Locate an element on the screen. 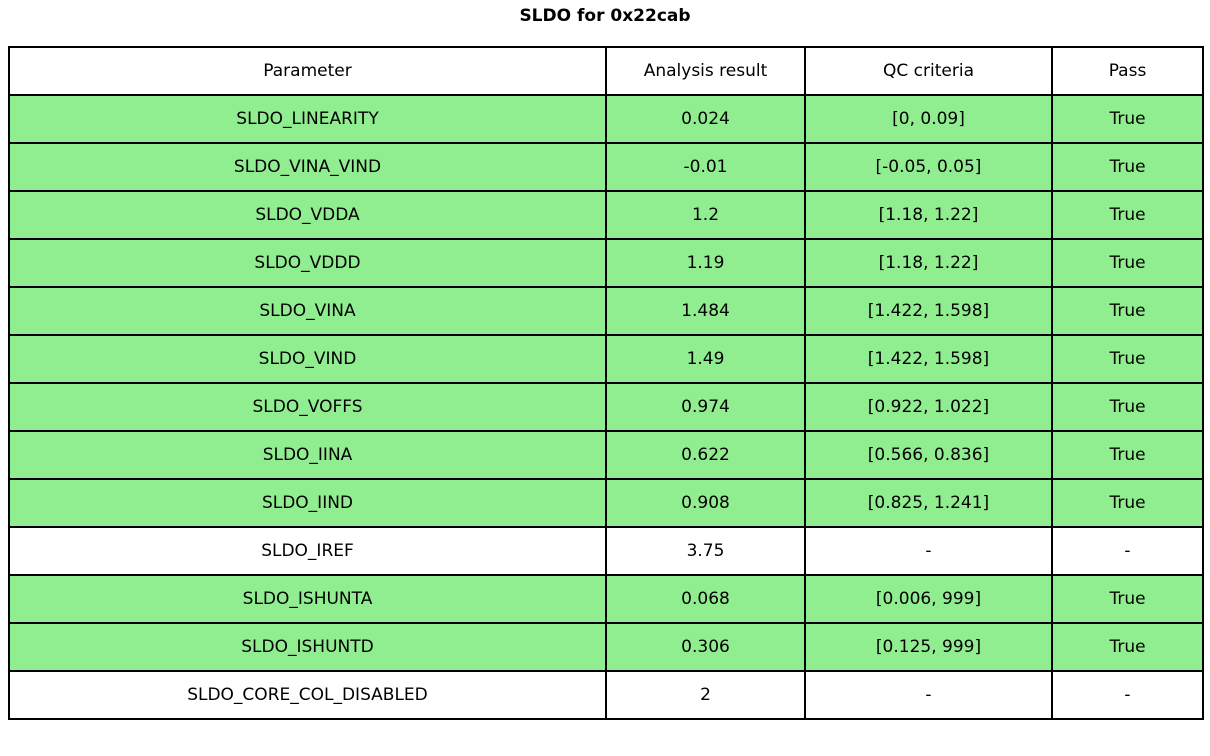 The width and height of the screenshot is (1210, 756). table-row: SLDO_ISHUNTA 0.068 [0.006, 999] True is located at coordinates (606, 599).